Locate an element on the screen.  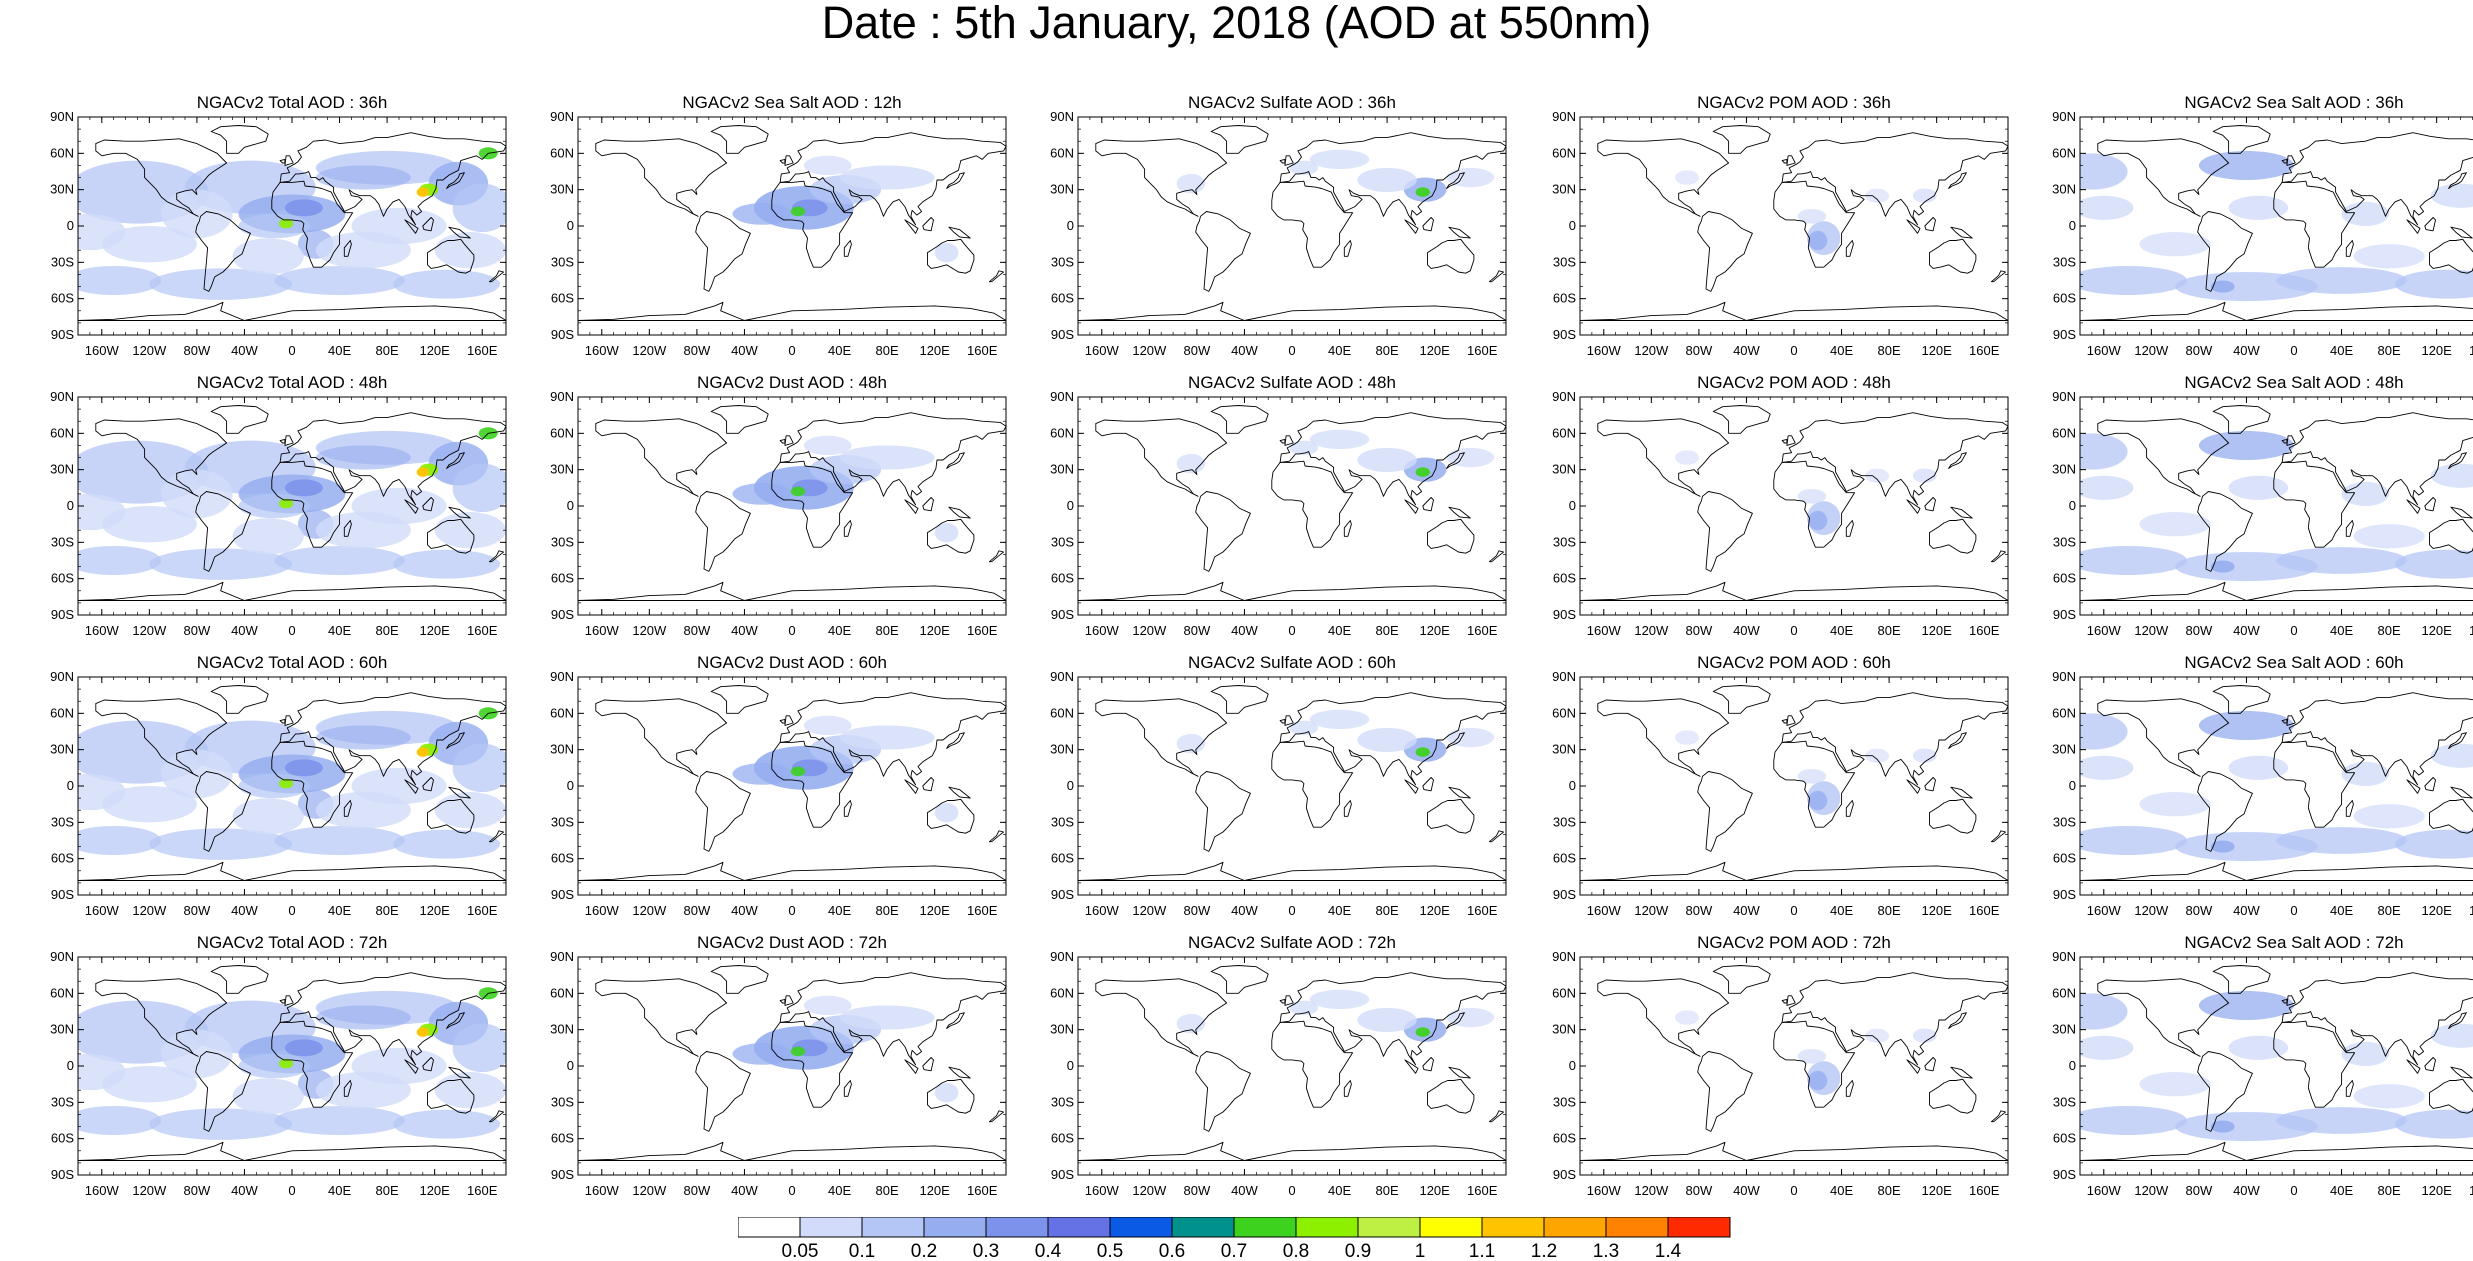
lat-tick-label: 90N is located at coordinates (1564, 396).